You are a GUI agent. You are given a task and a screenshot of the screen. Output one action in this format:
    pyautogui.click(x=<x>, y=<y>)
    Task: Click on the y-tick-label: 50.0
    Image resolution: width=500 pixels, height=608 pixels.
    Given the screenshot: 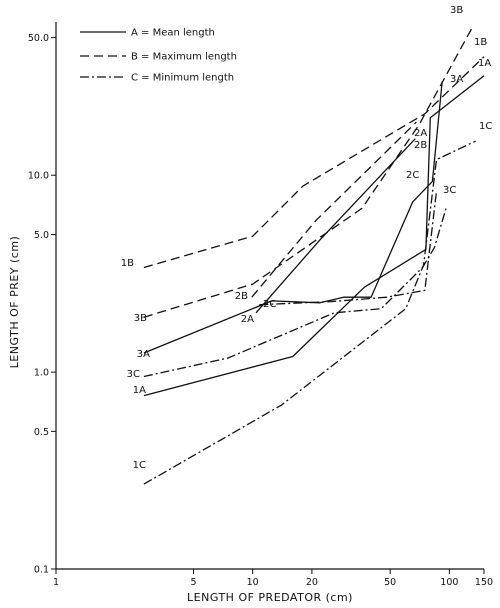 What is the action you would take?
    pyautogui.click(x=38, y=38)
    